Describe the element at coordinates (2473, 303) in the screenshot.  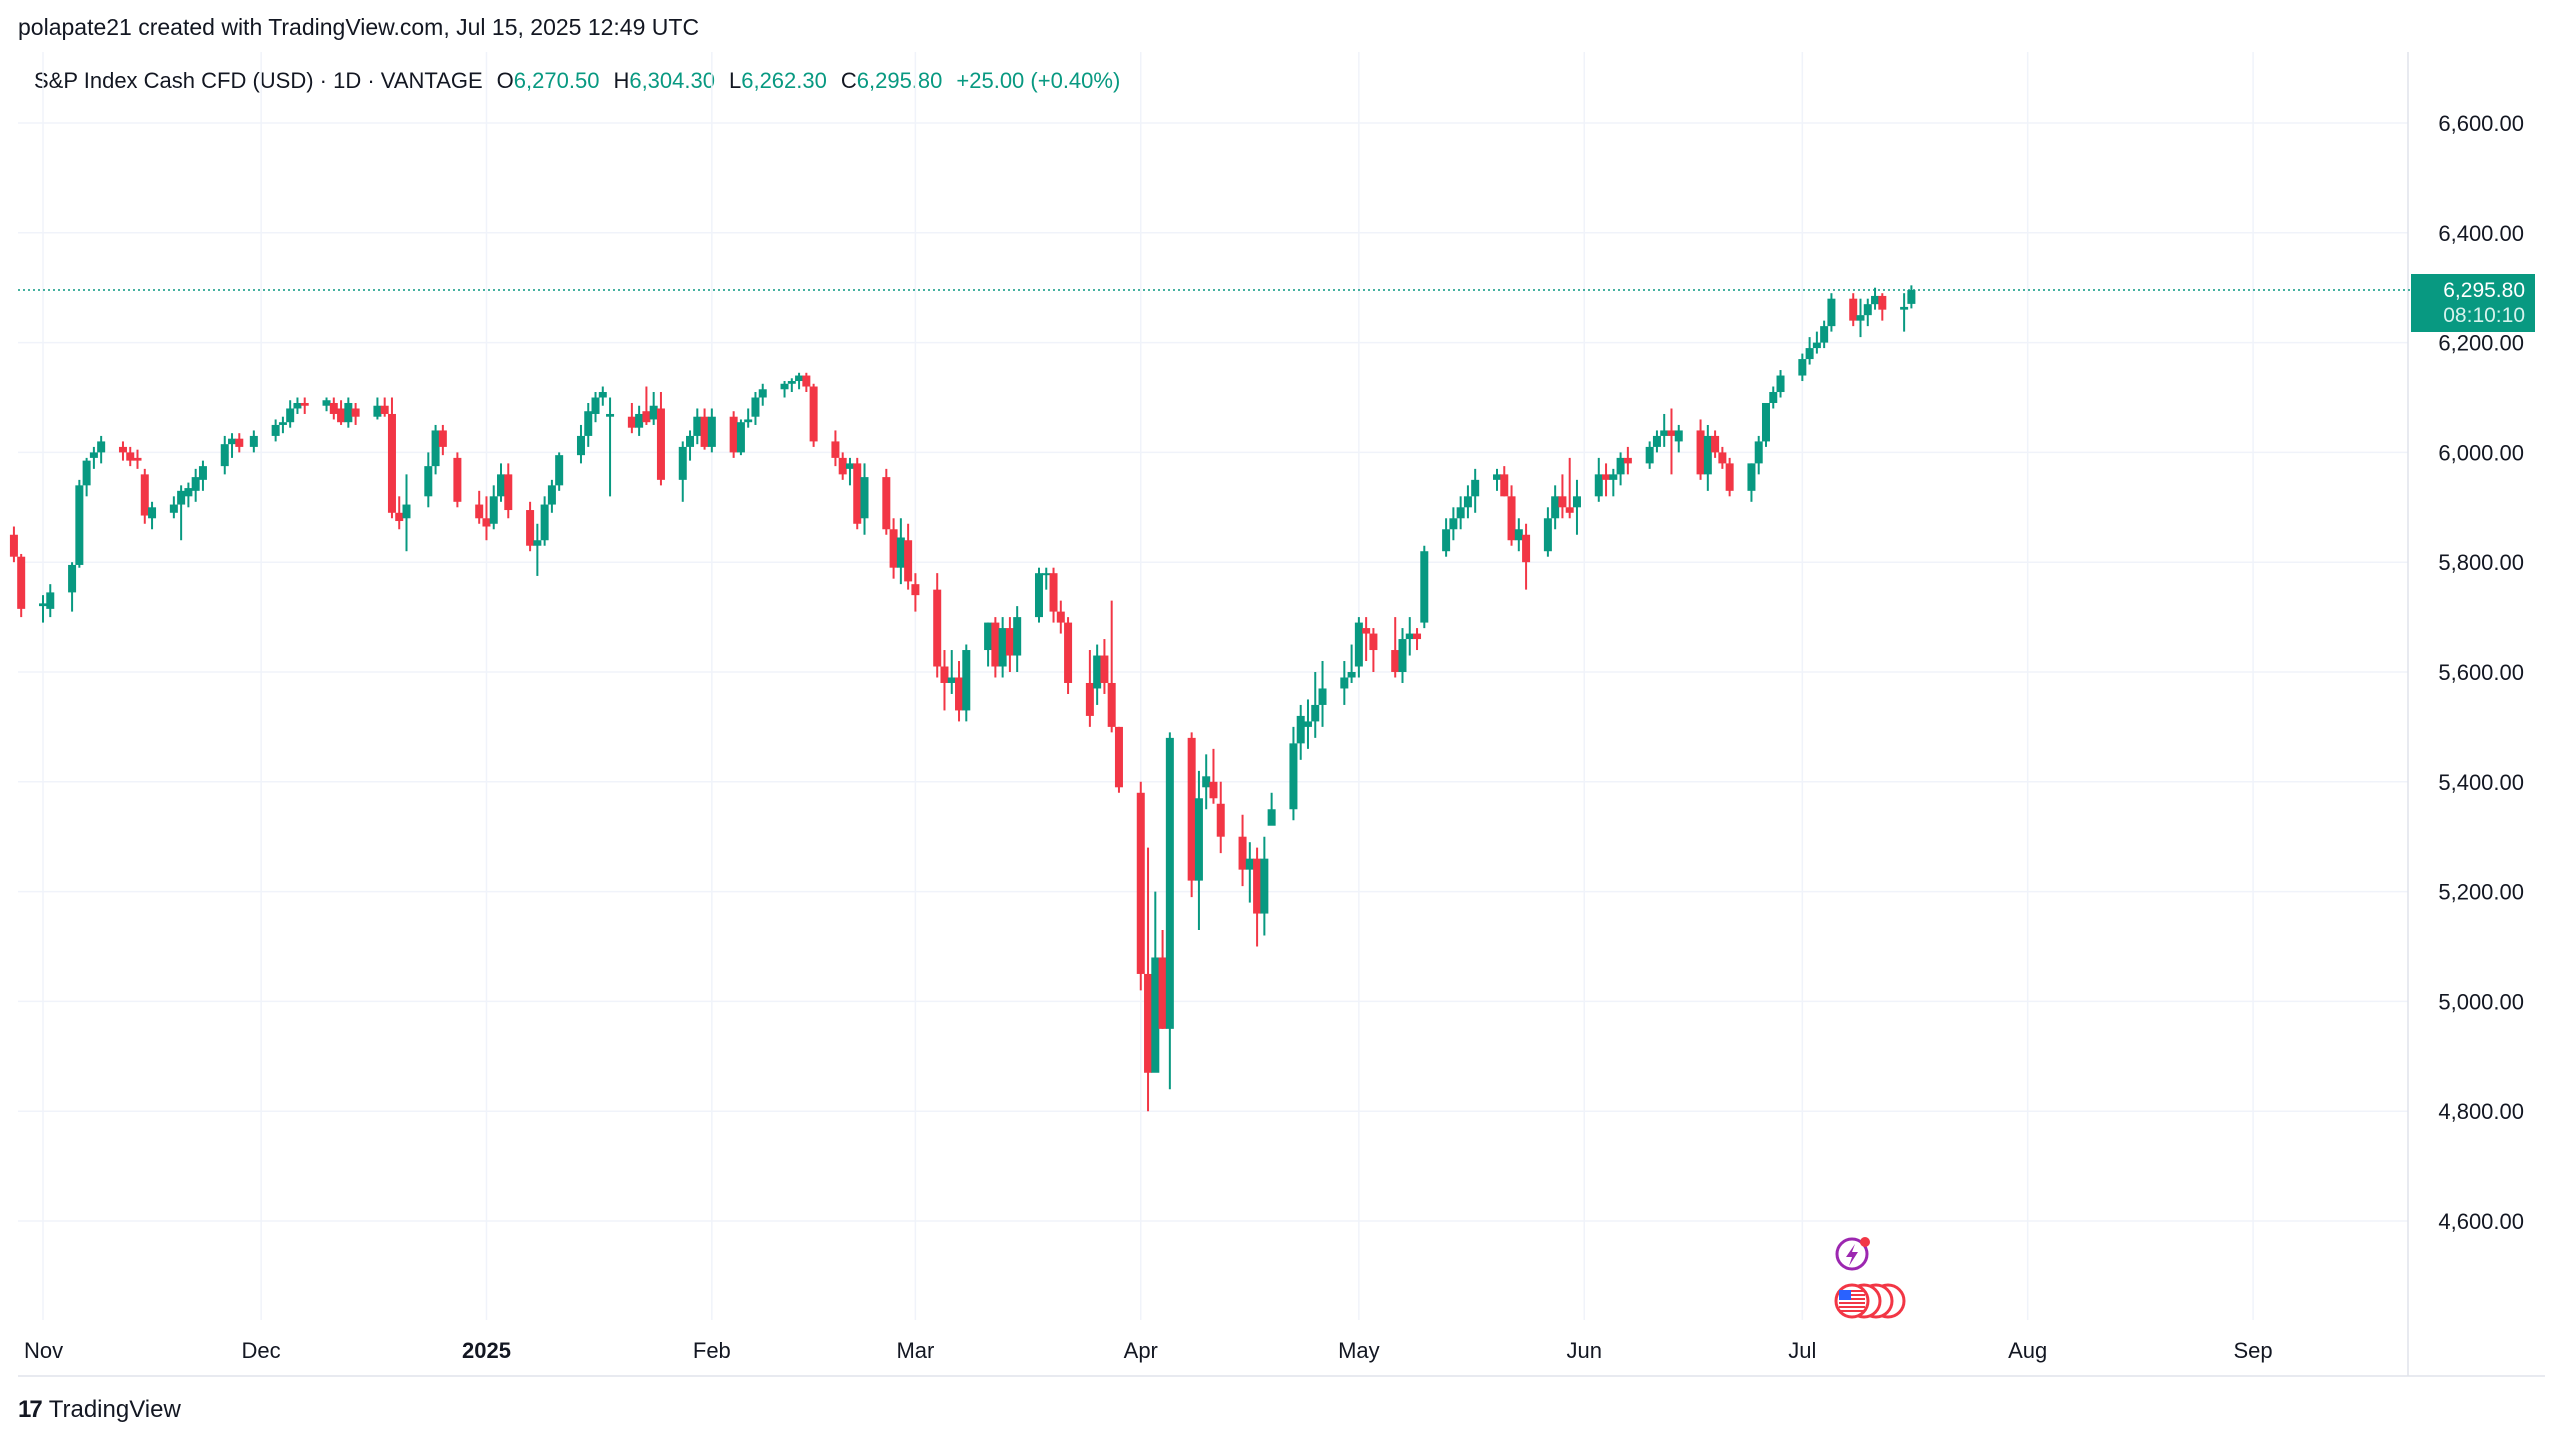
I see `last-price-tag: 6,295.80 08:10:10` at that location.